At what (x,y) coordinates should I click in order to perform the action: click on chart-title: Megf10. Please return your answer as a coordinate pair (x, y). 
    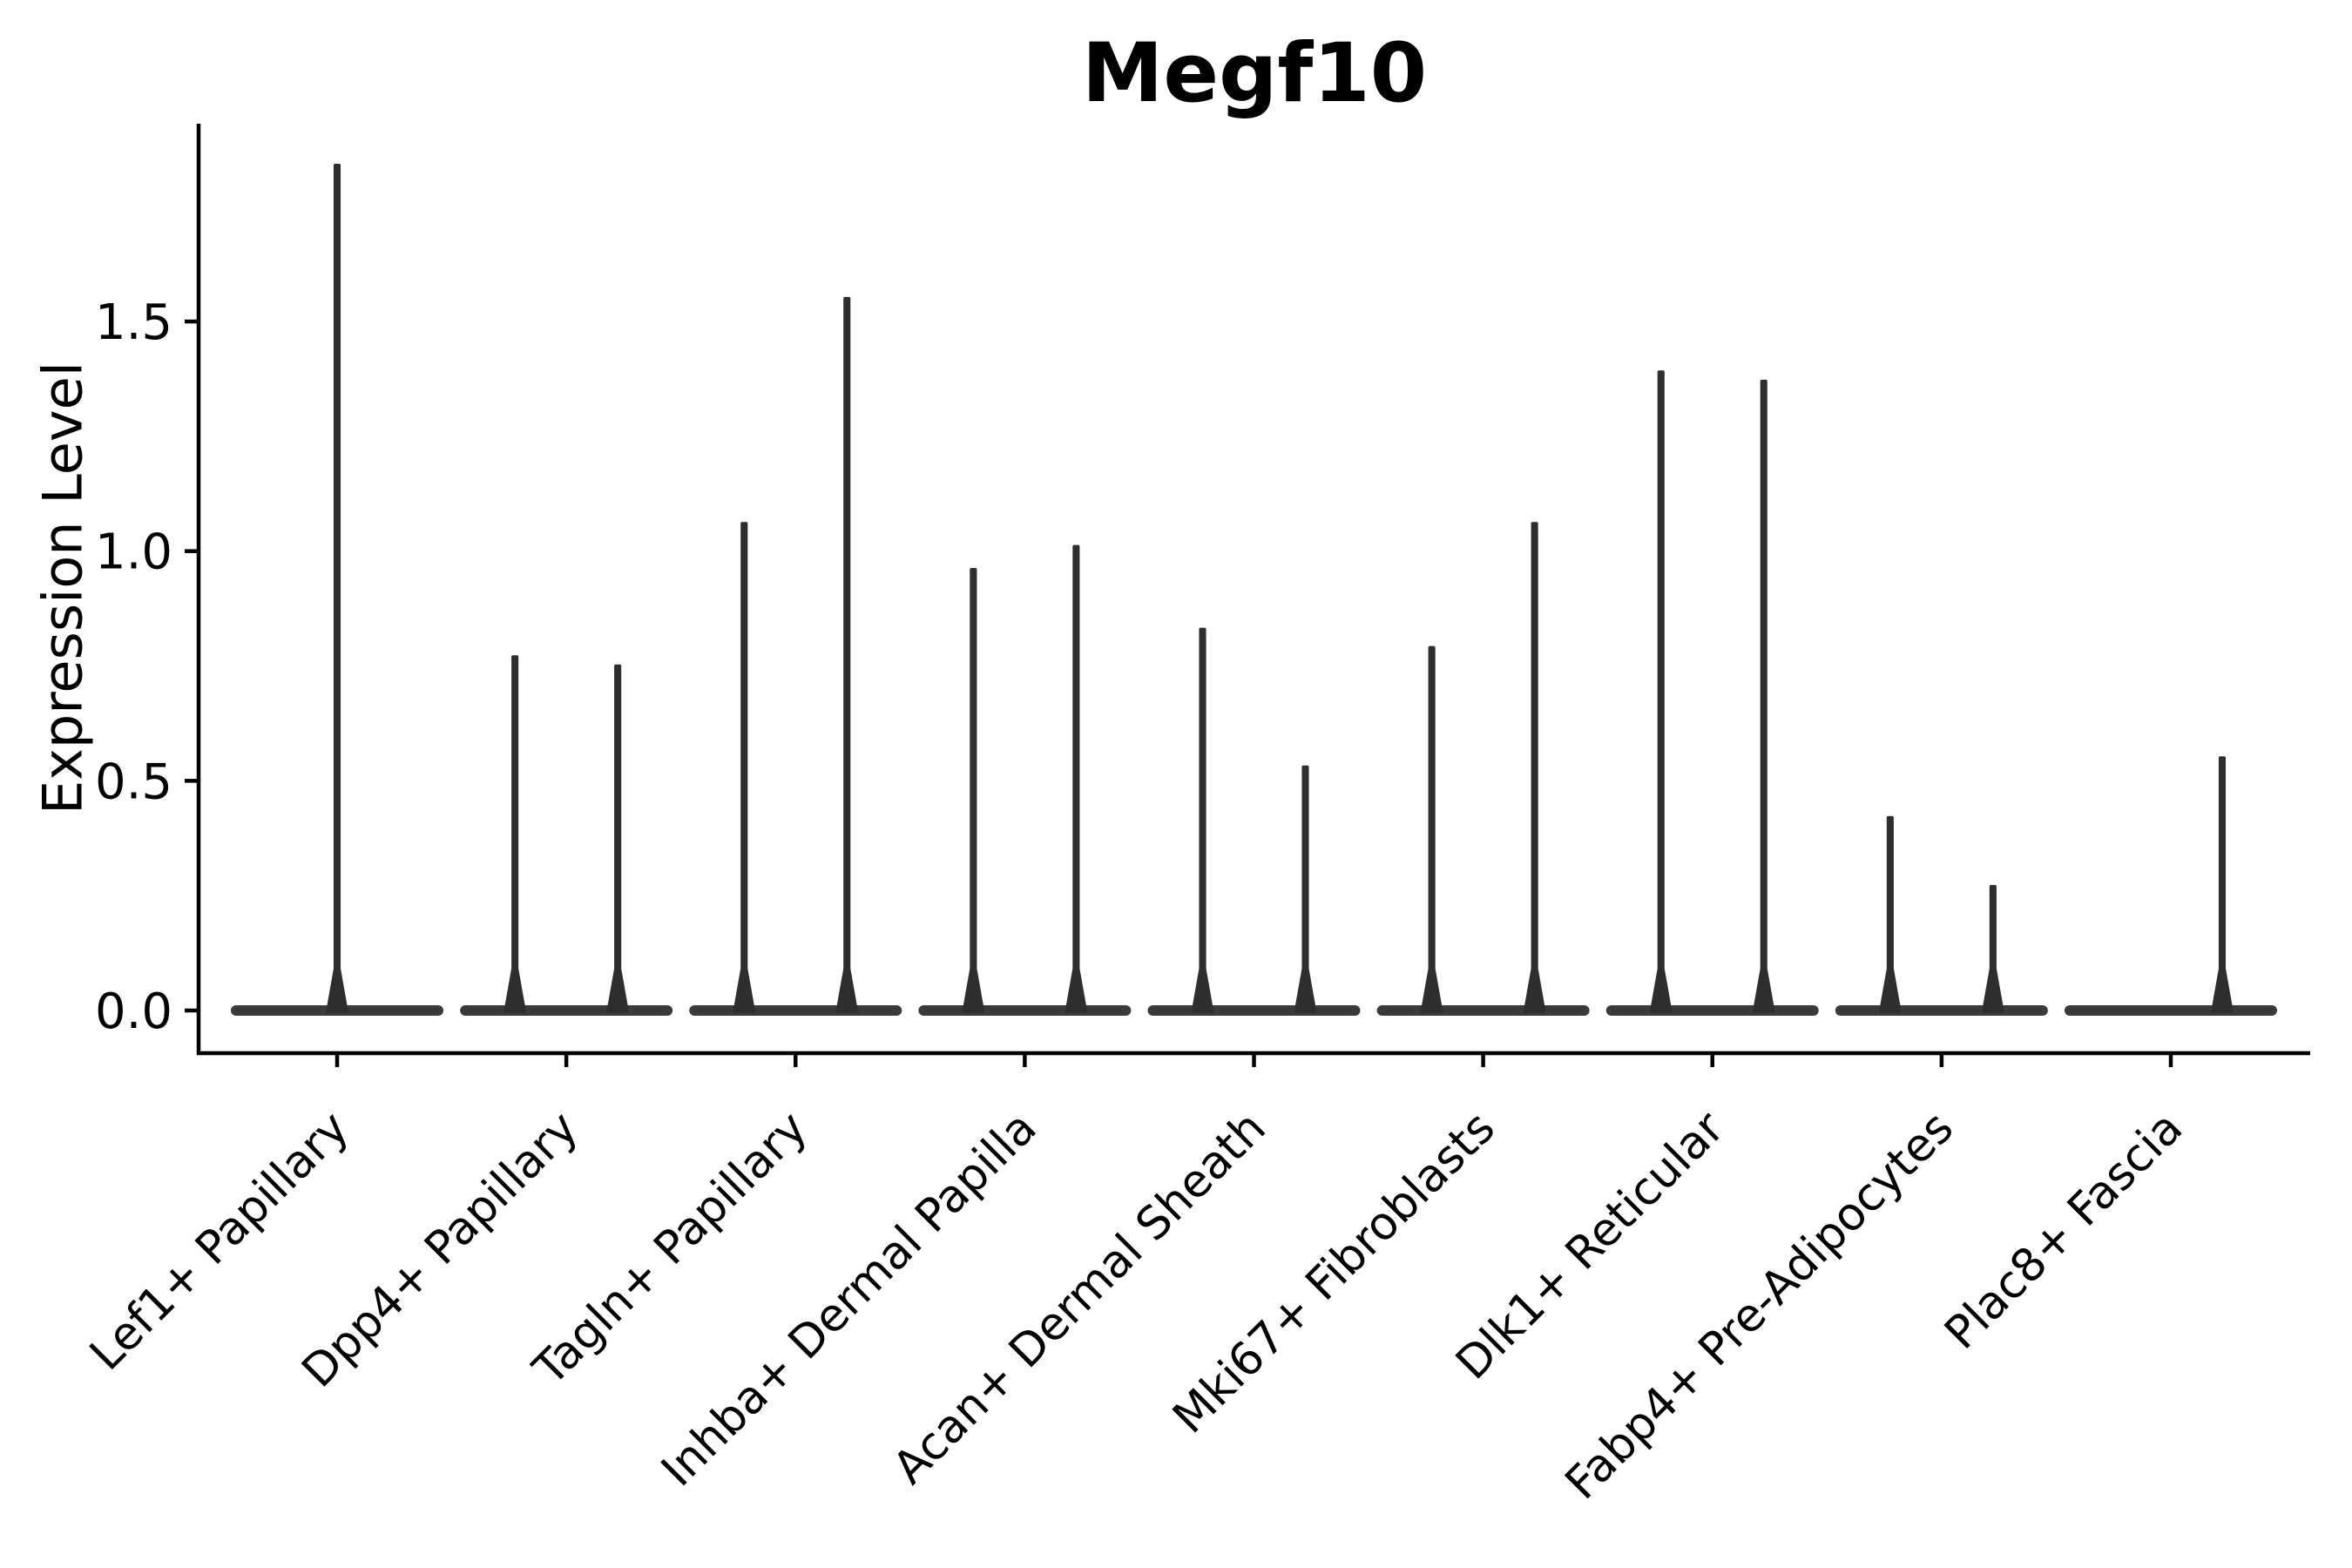
    Looking at the image, I should click on (1254, 74).